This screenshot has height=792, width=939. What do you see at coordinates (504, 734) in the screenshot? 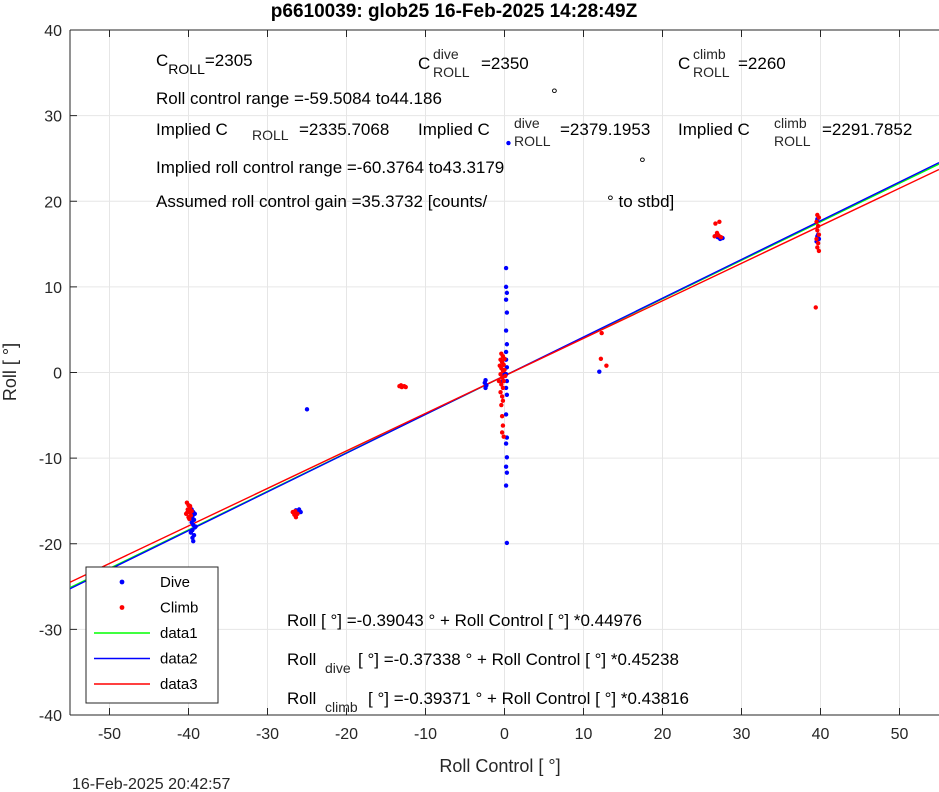
I see `x-tick-label: 0` at bounding box center [504, 734].